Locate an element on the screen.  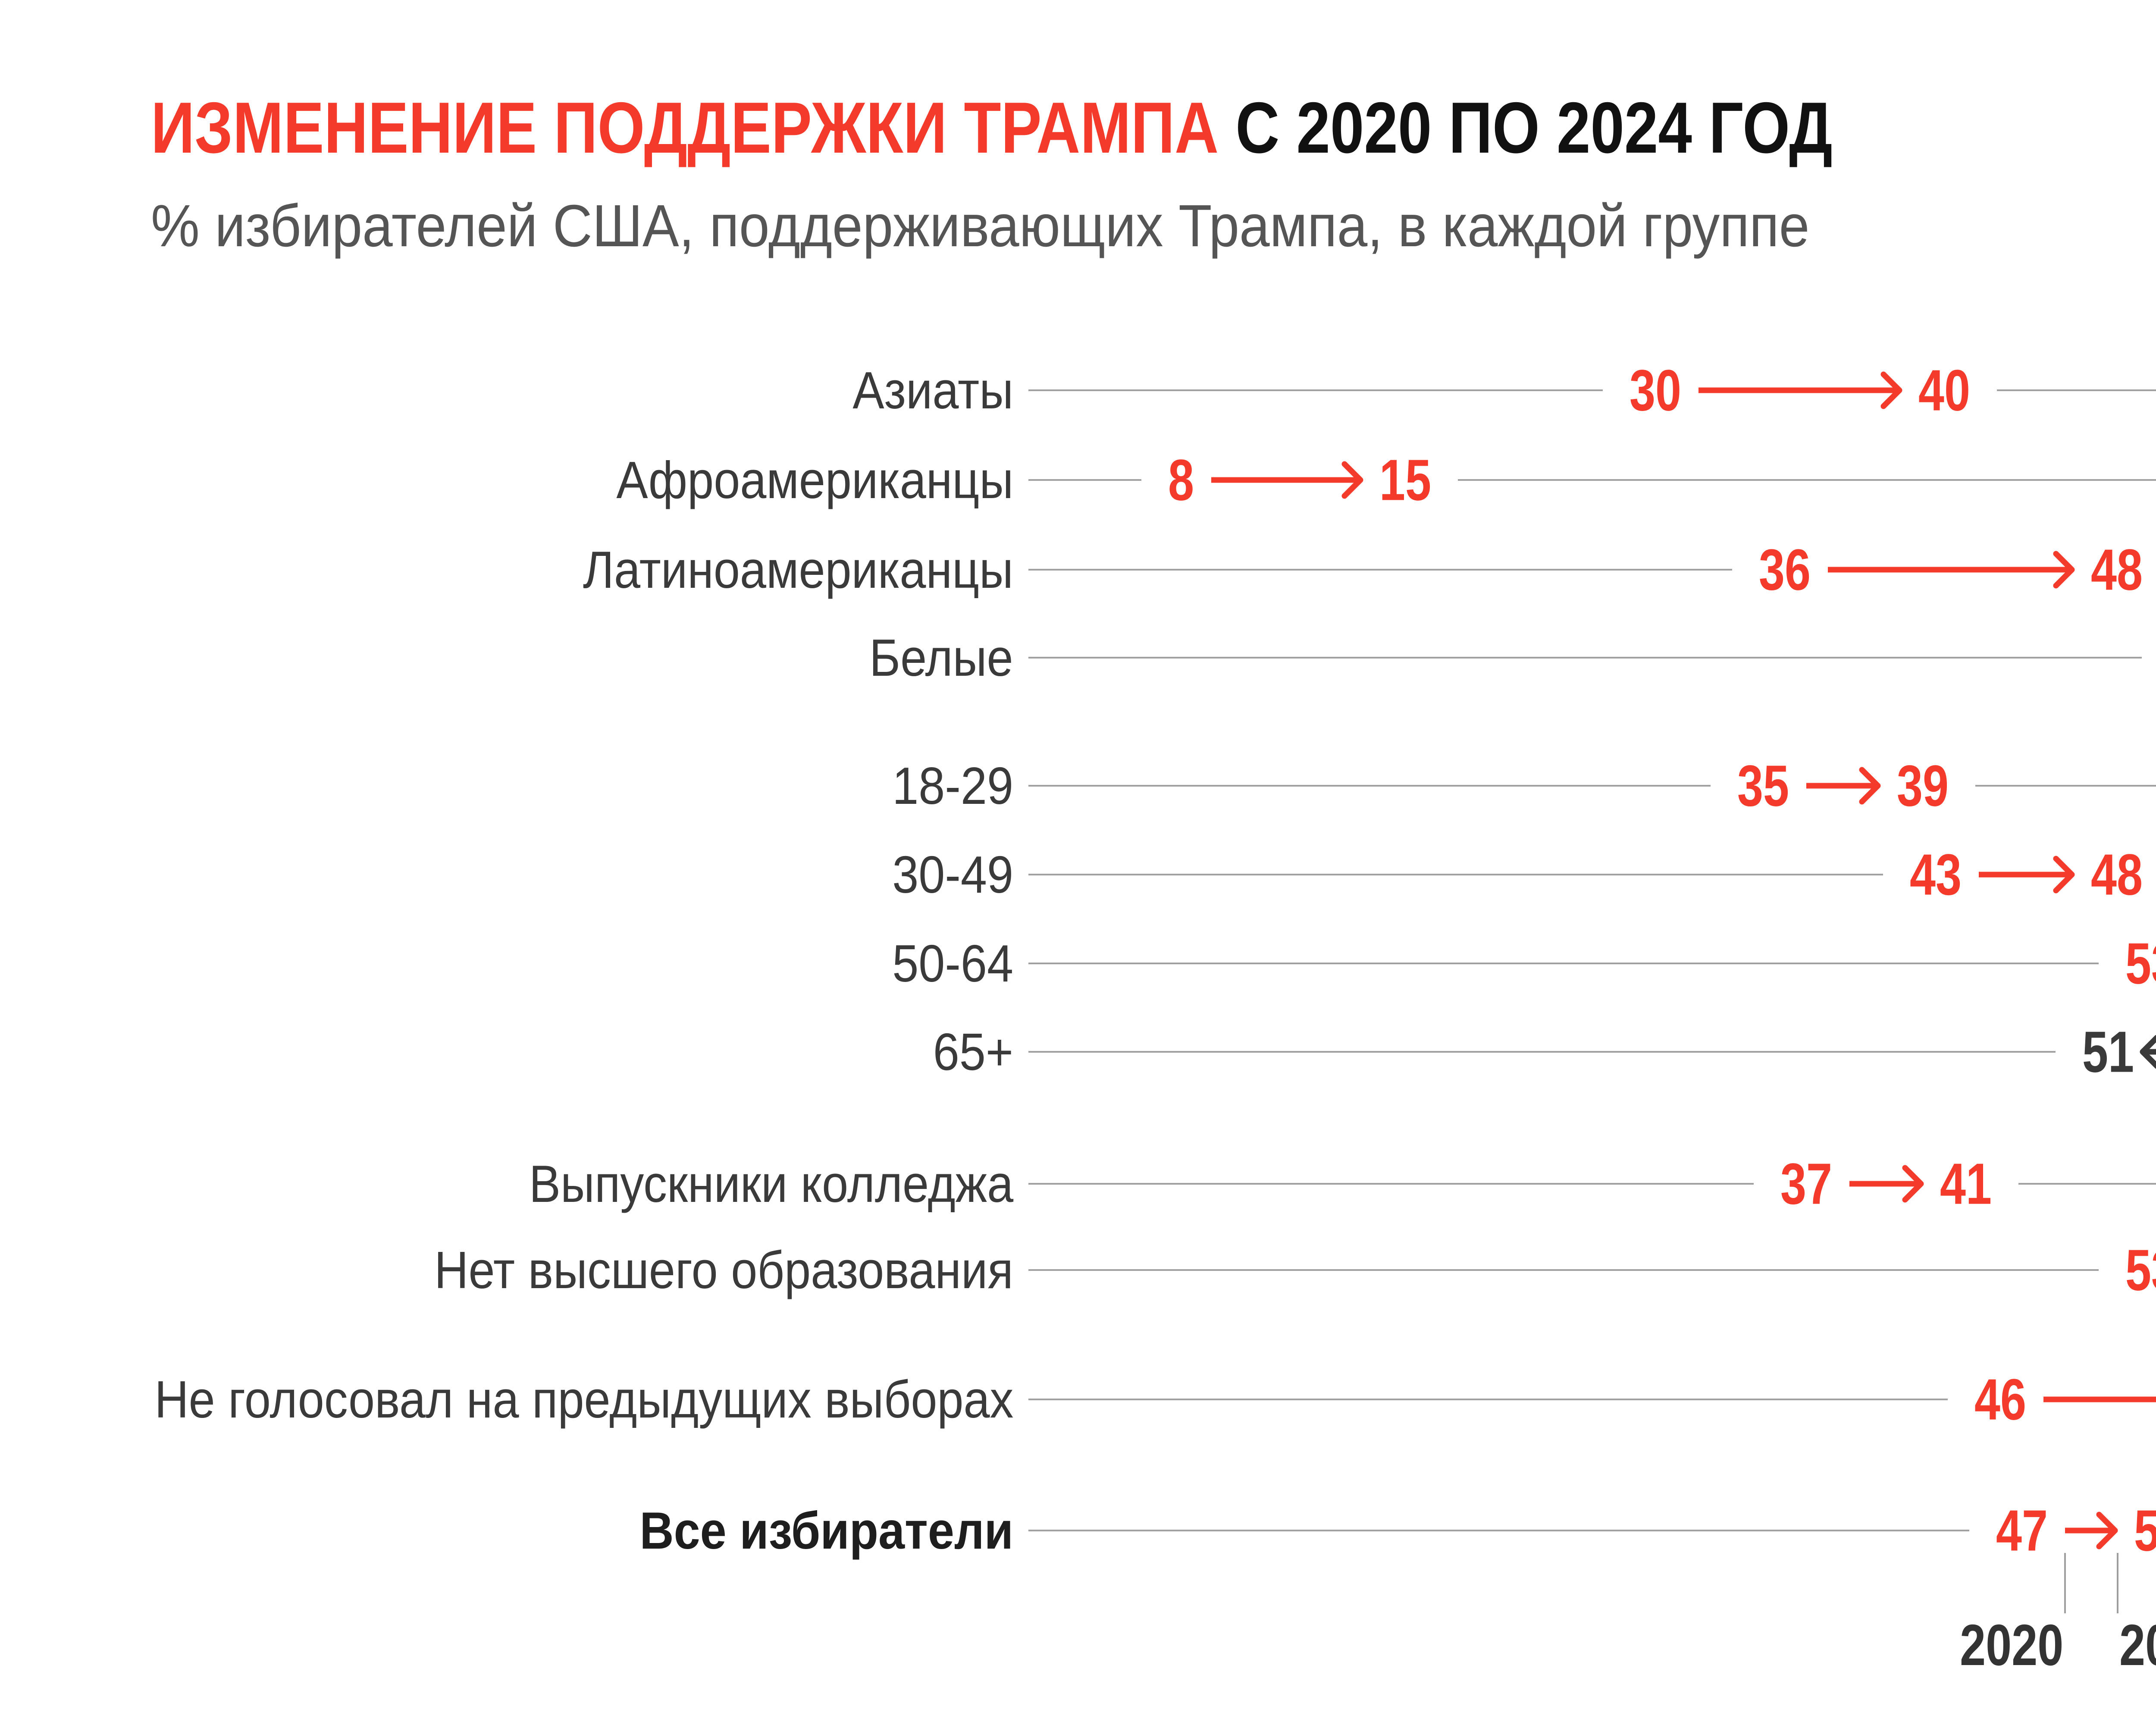
value-2024: 51 is located at coordinates (2108, 1052).